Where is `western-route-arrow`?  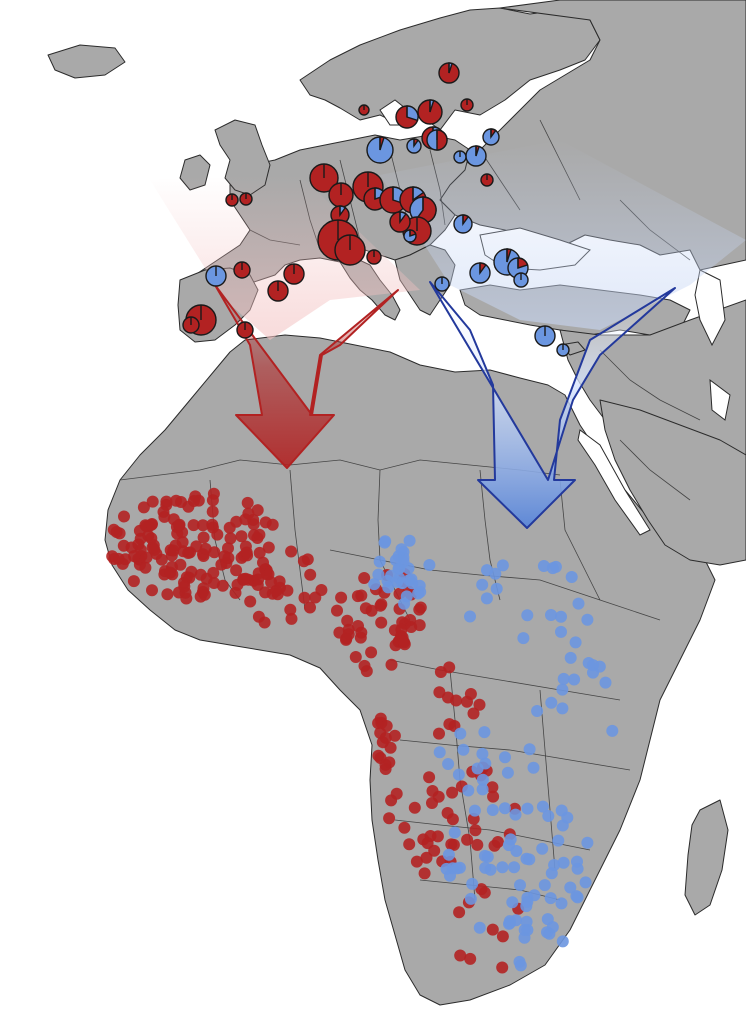 western-route-arrow is located at coordinates (306, 376).